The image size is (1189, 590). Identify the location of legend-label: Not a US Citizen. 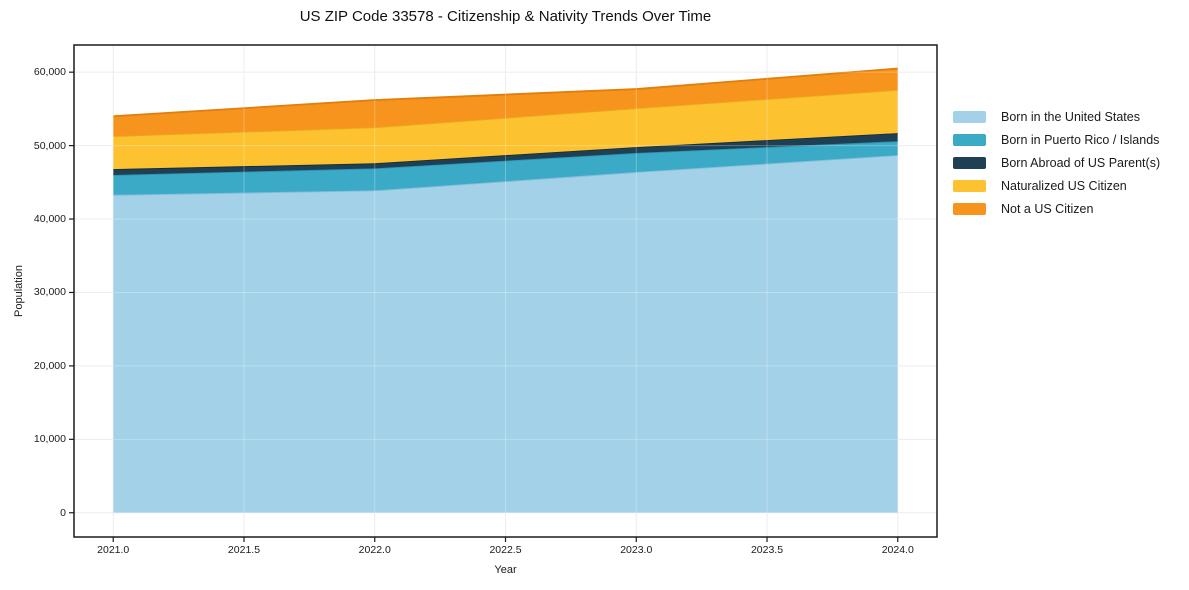
(1047, 208).